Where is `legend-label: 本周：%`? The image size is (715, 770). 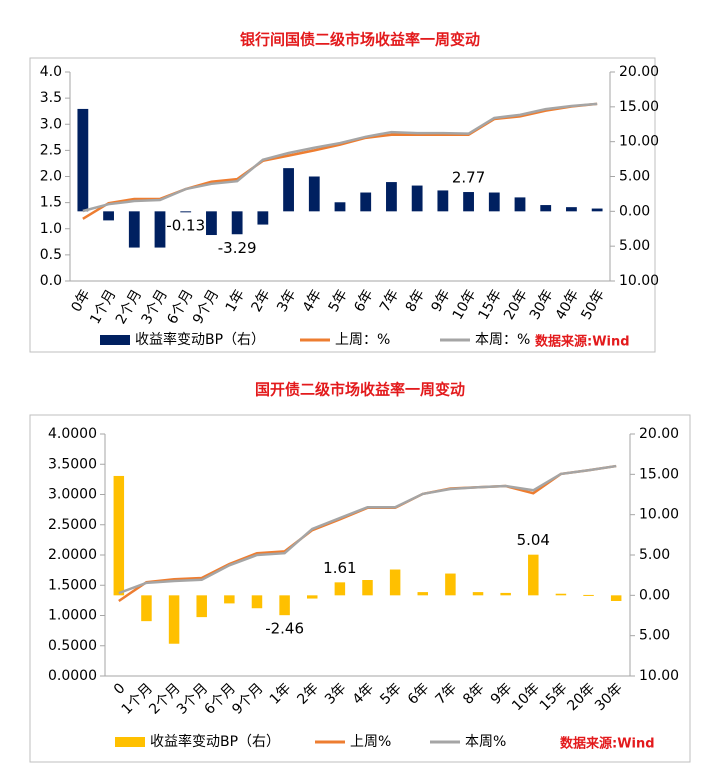
legend-label: 本周：% is located at coordinates (502, 340).